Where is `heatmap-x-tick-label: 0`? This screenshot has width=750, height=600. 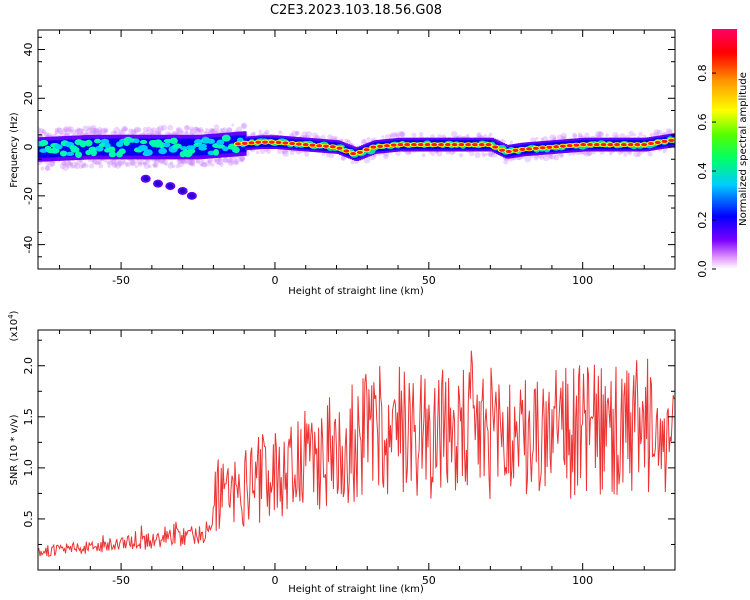 heatmap-x-tick-label: 0 is located at coordinates (274, 280).